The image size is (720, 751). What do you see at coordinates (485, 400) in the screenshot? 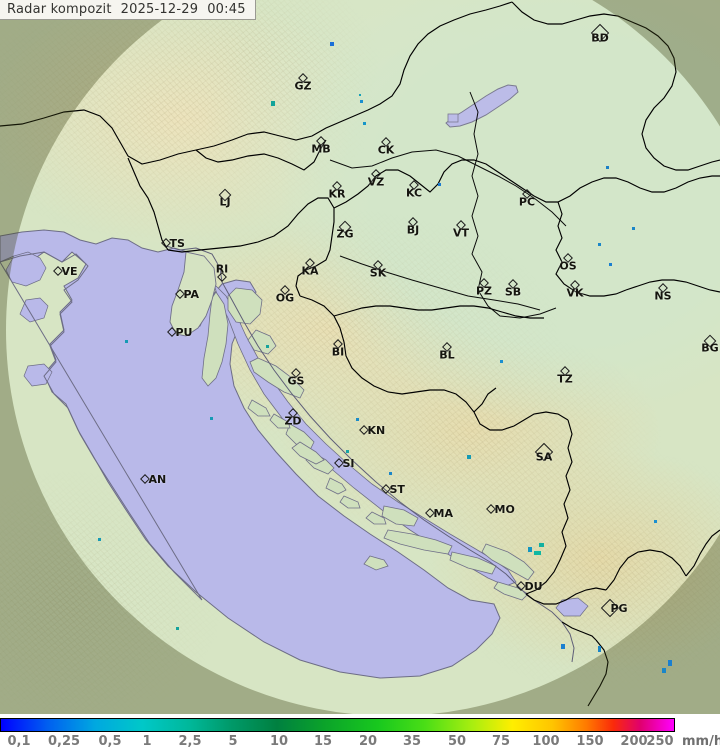
I see `border-hr-ba-south` at bounding box center [485, 400].